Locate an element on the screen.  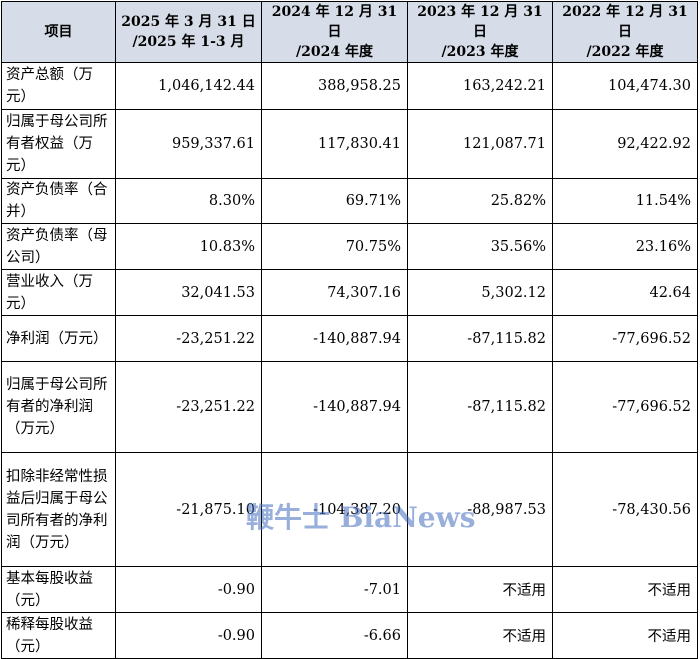
table-row: 资产负债率（母公司） 10.83% 70.75% 35.56% 23.16% is located at coordinates (349, 246).